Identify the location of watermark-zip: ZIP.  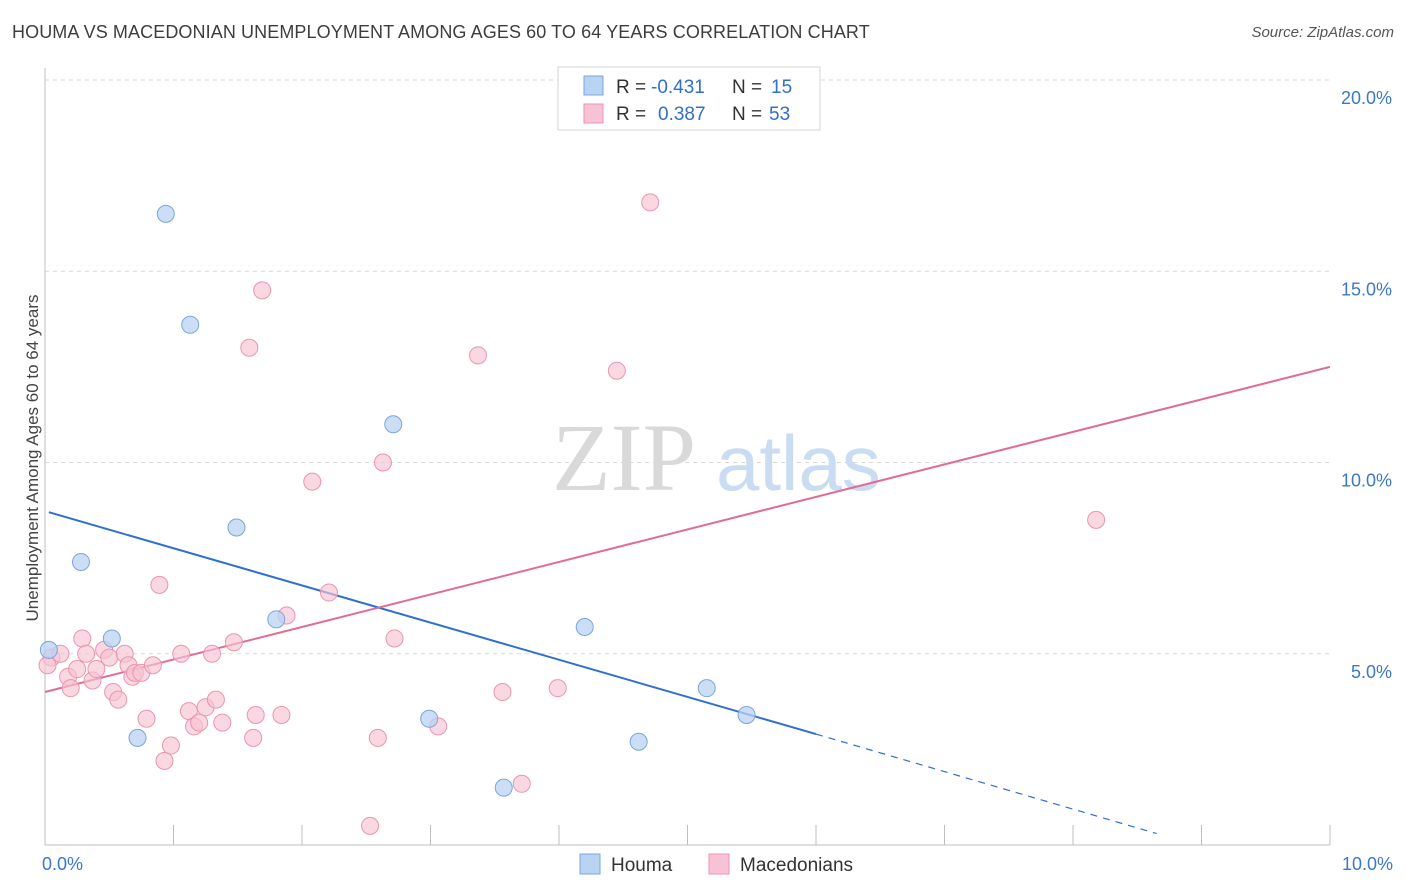
(624, 457).